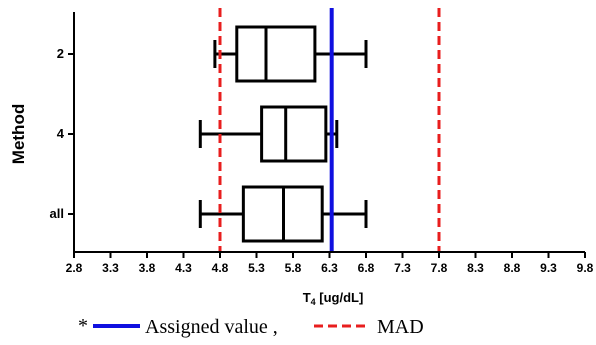 The image size is (596, 345). I want to click on y-axis-title: Method, so click(18, 134).